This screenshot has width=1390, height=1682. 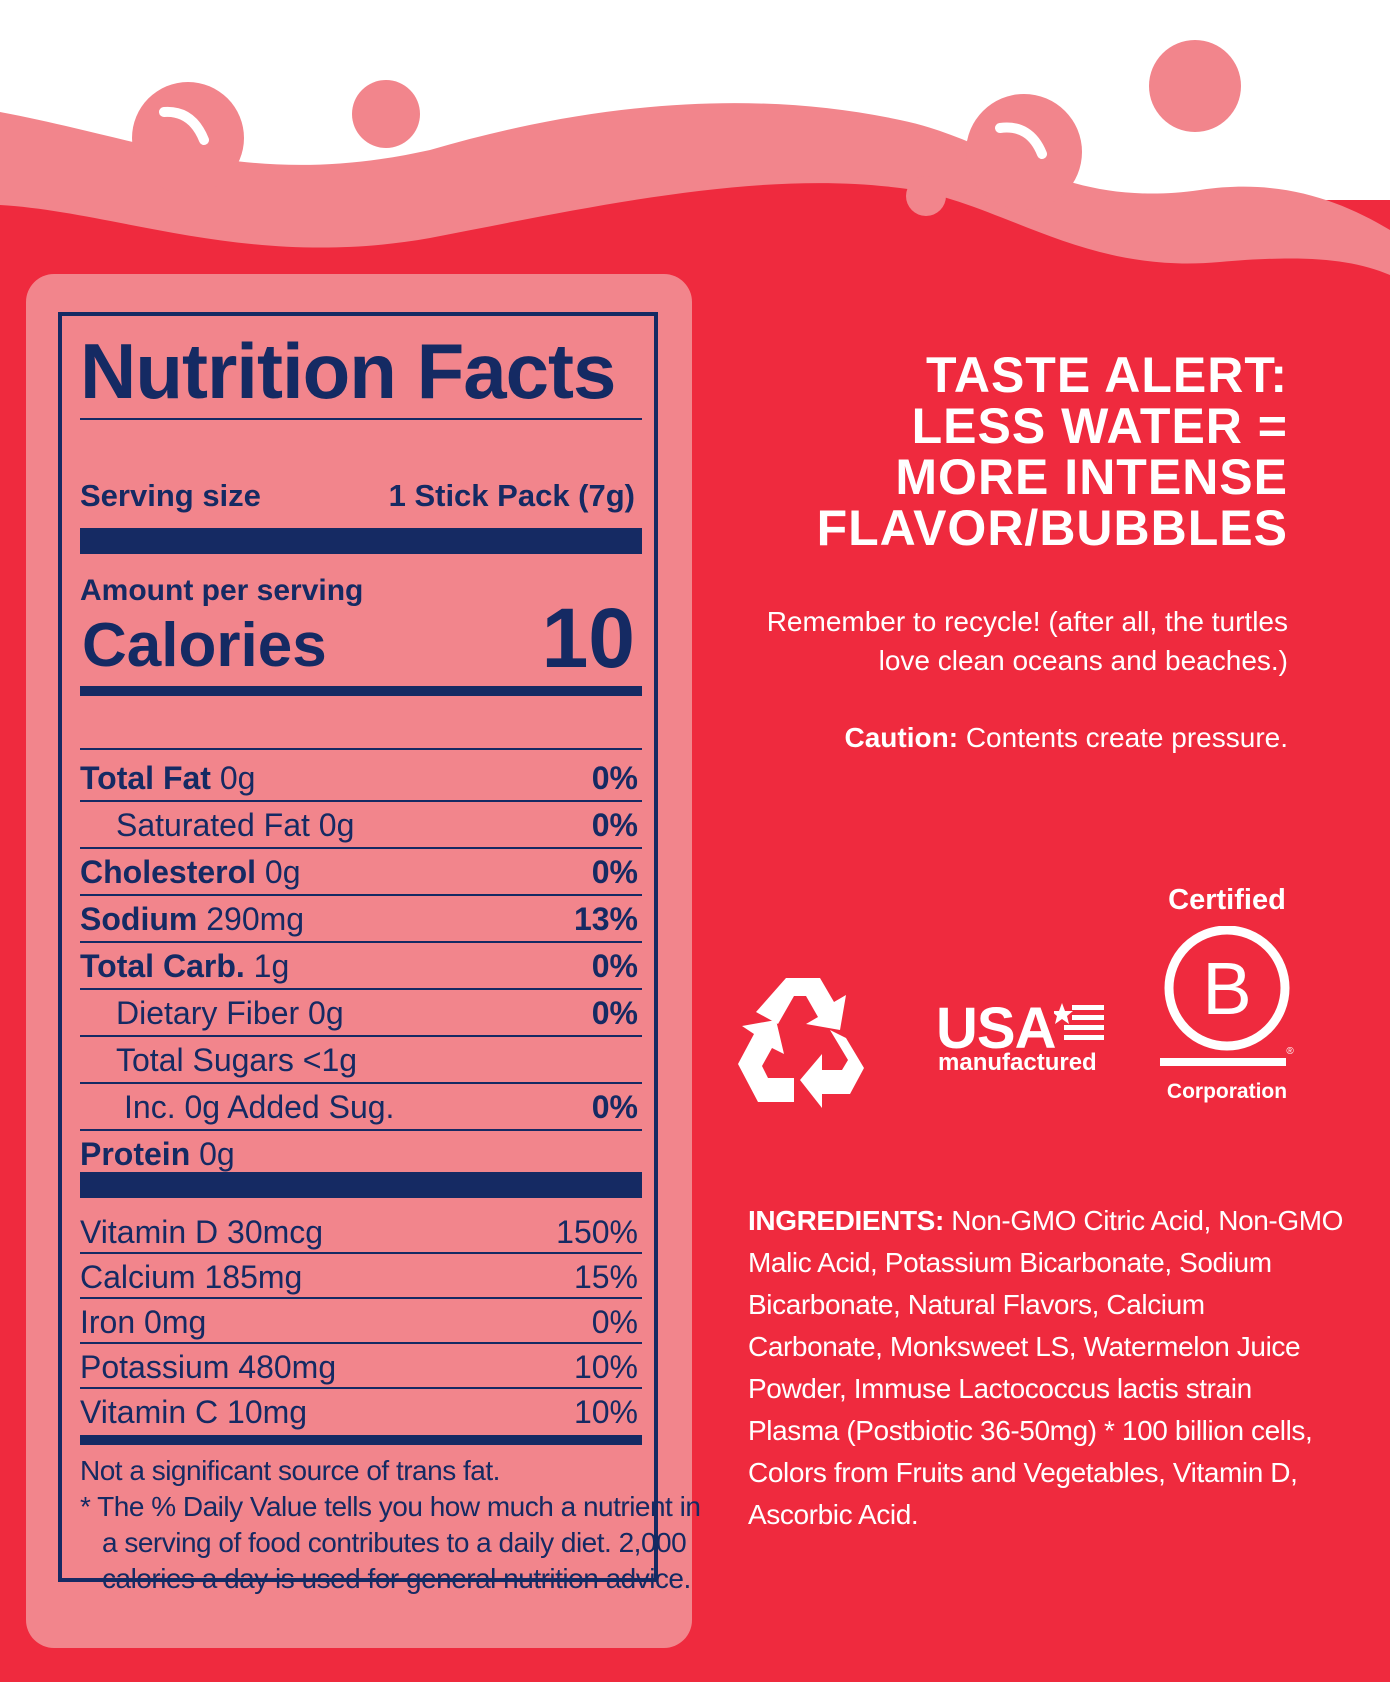 What do you see at coordinates (194, 1412) in the screenshot?
I see `vitamin-name: Vitamin C 10mg` at bounding box center [194, 1412].